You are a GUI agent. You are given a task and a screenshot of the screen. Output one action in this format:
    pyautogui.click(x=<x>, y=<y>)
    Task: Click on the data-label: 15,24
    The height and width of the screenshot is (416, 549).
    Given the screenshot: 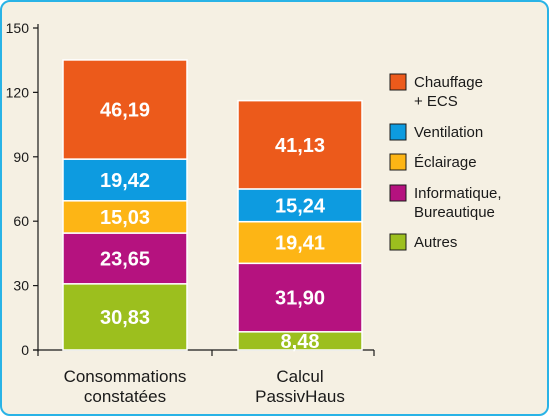 What is the action you would take?
    pyautogui.click(x=300, y=206)
    